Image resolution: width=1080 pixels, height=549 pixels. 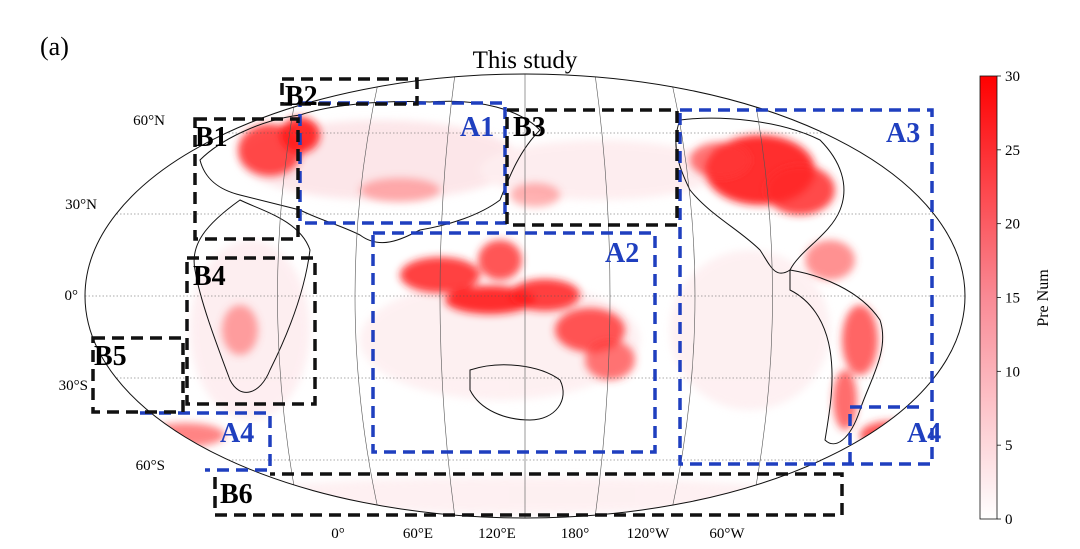 I want to click on lat-label-0: 0°, so click(x=72, y=296).